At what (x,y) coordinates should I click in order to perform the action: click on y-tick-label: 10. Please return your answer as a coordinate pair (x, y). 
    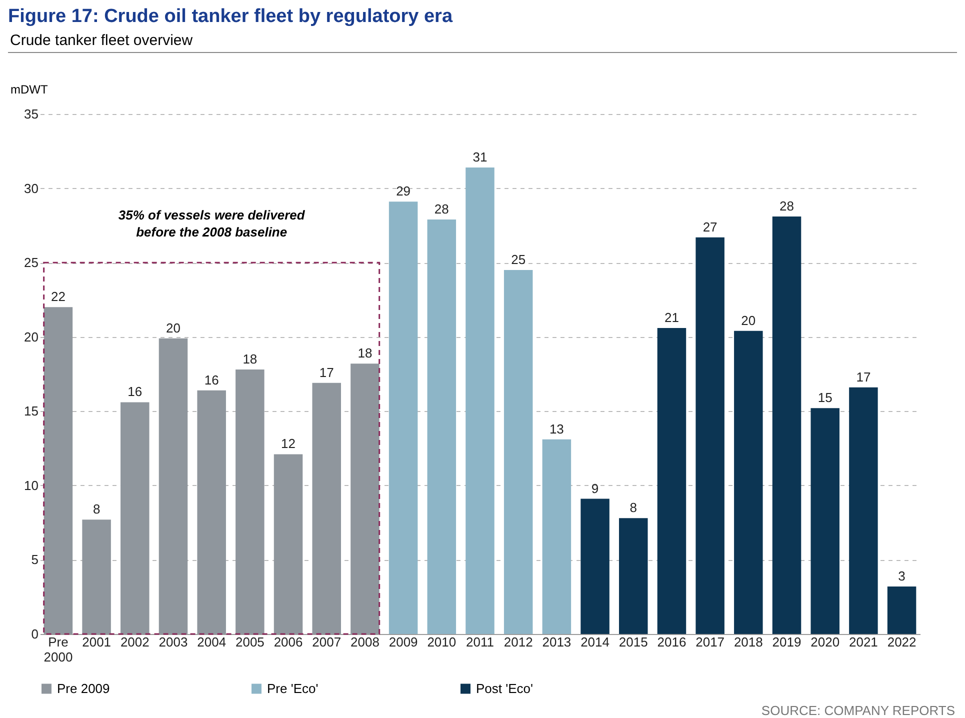
    Looking at the image, I should click on (31, 485).